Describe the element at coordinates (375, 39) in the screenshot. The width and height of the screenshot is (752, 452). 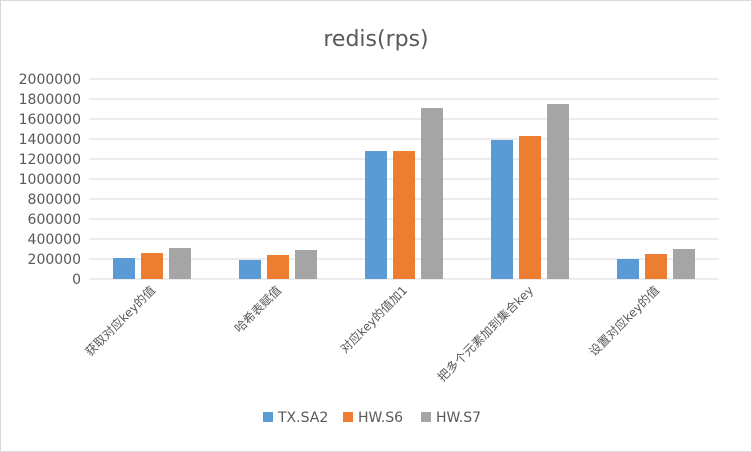
I see `chart-title: redis(rps)` at that location.